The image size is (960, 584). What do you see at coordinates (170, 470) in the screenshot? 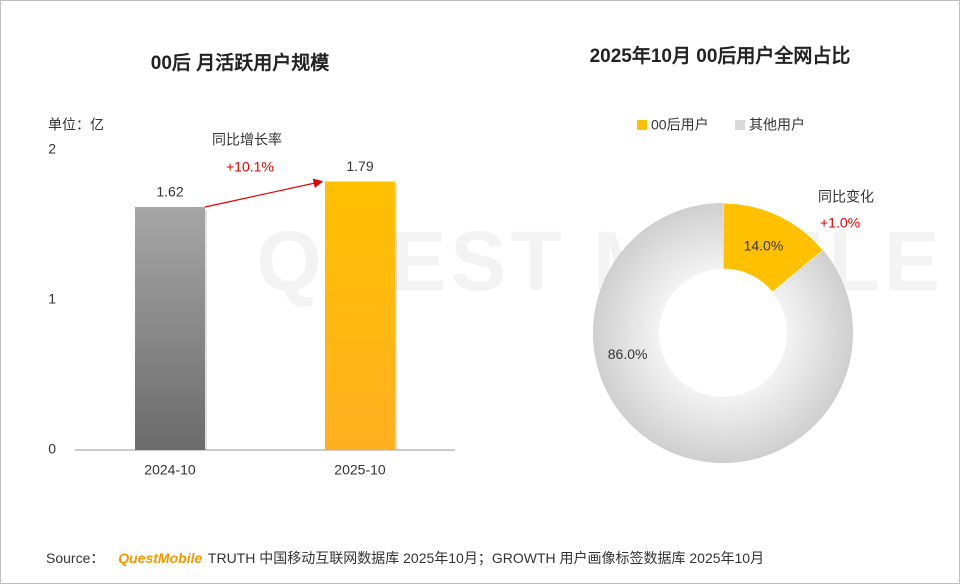
I see `x-tick-label: 2024-10` at bounding box center [170, 470].